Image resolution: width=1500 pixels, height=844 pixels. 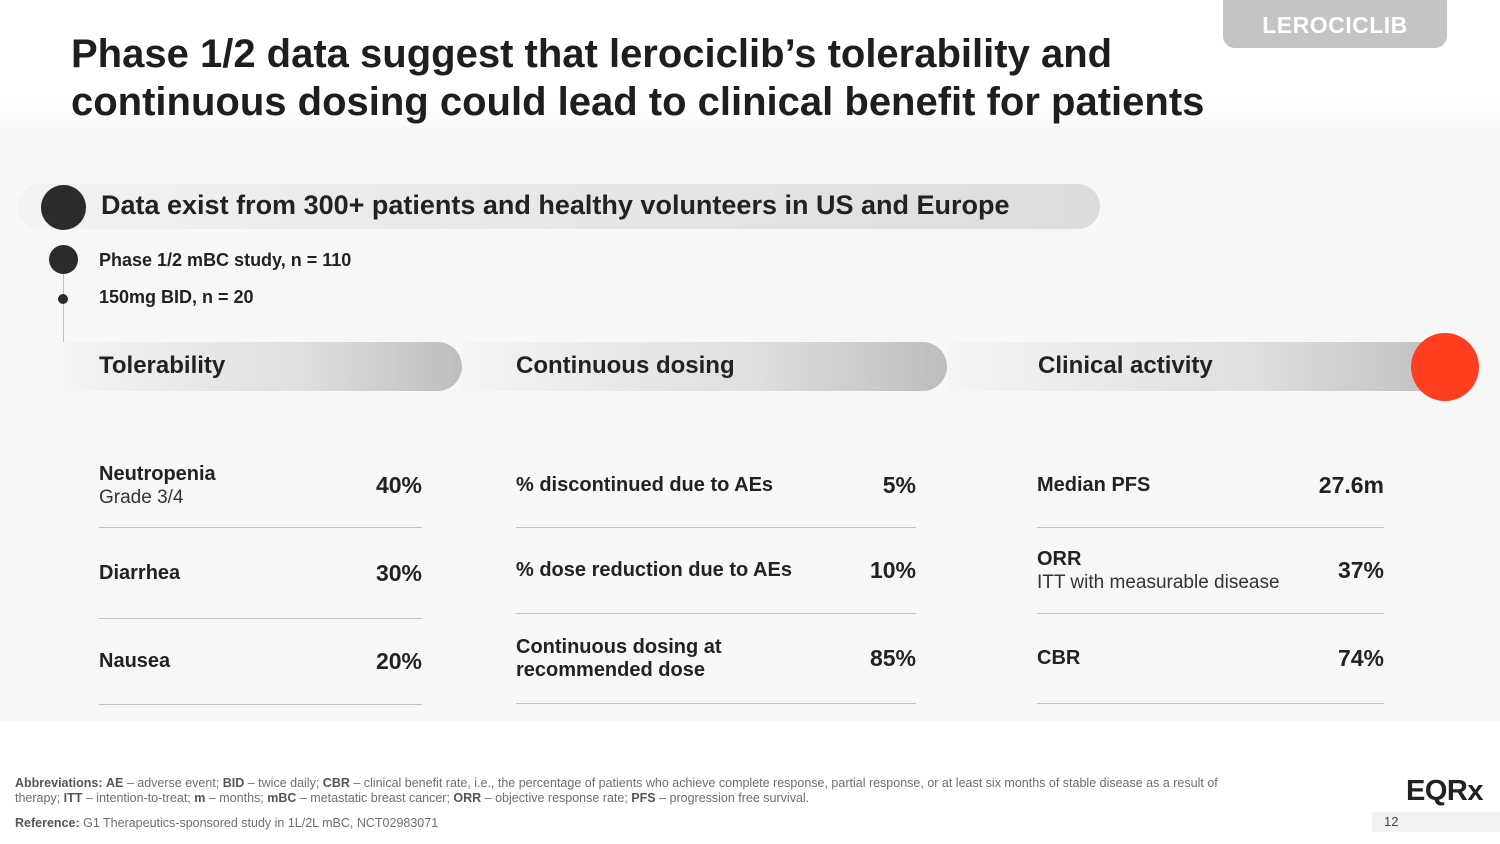 What do you see at coordinates (283, 783) in the screenshot?
I see `abbrev-def: – twice daily;` at bounding box center [283, 783].